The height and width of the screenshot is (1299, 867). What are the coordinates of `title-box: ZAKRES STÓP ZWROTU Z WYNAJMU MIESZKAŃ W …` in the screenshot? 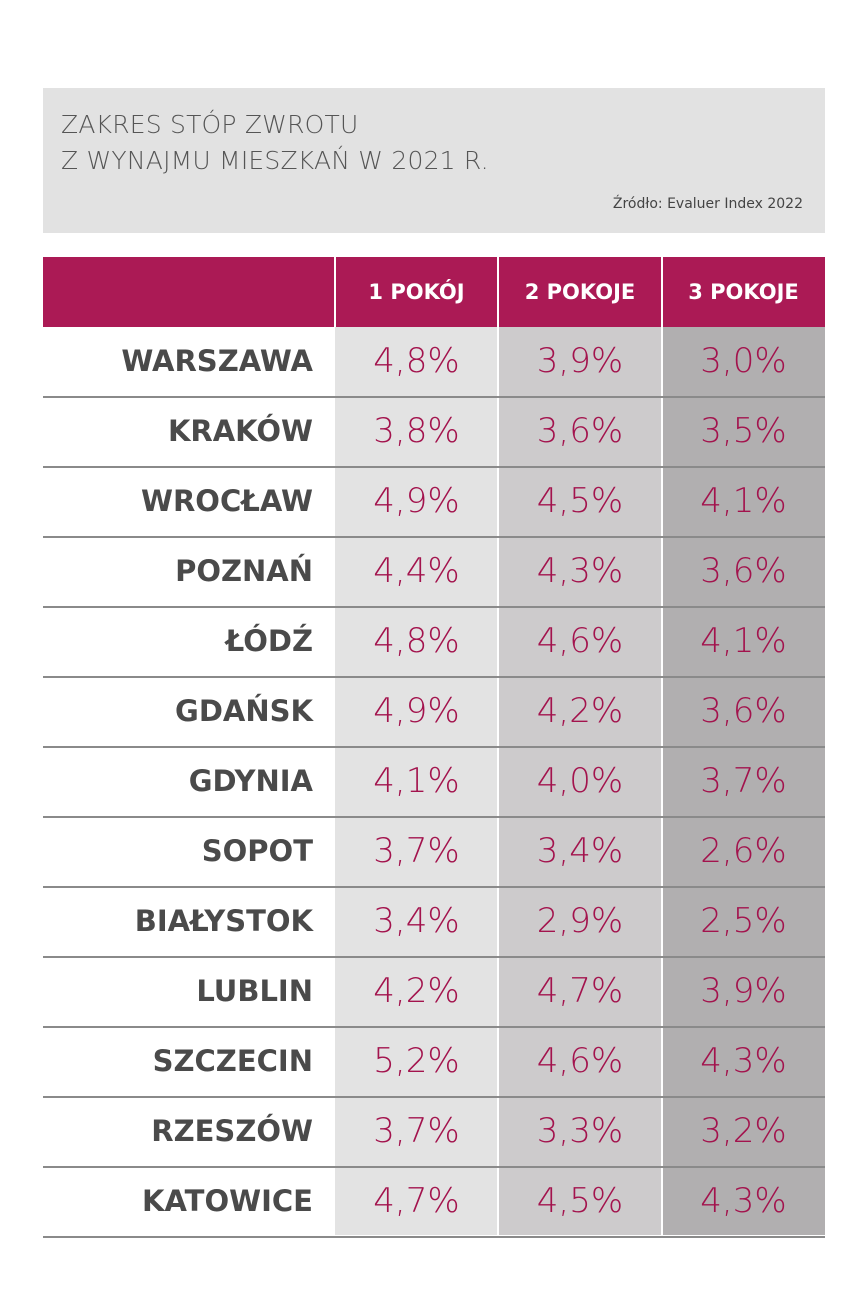 It's located at (434, 160).